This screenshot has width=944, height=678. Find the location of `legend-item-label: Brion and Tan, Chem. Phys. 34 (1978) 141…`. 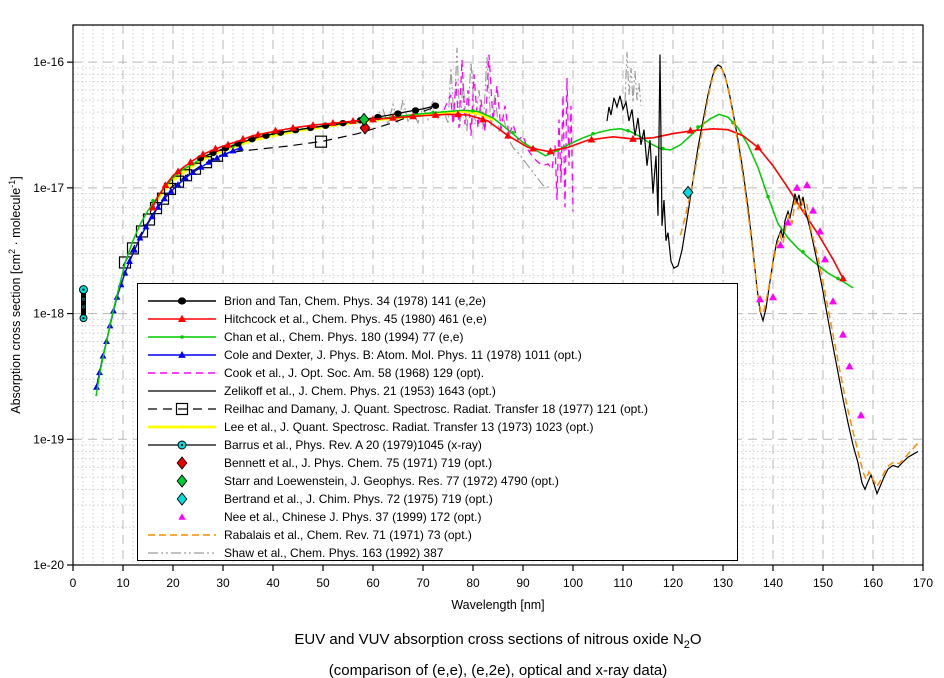

legend-item-label: Brion and Tan, Chem. Phys. 34 (1978) 141… is located at coordinates (355, 301).